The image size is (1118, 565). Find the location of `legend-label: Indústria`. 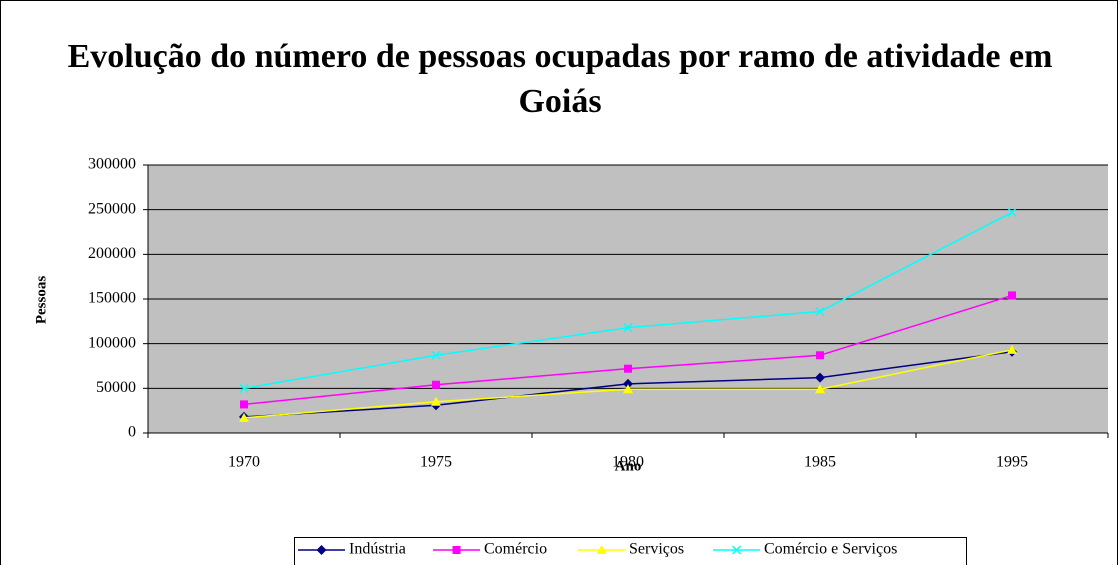

legend-label: Indústria is located at coordinates (377, 549).